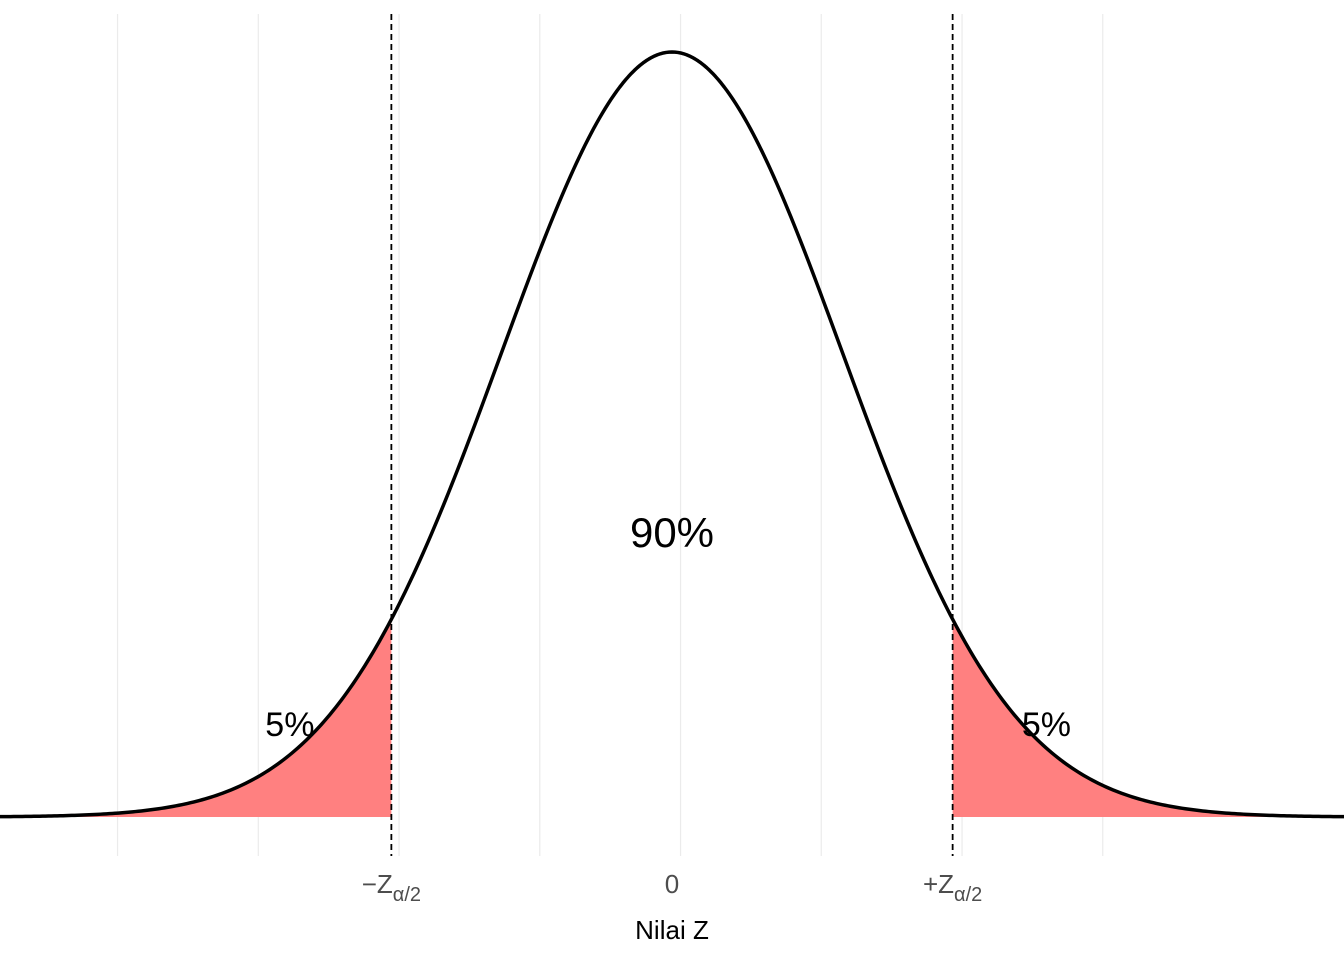 The width and height of the screenshot is (1344, 960). I want to click on x-axis-title: Nilai Z, so click(672, 930).